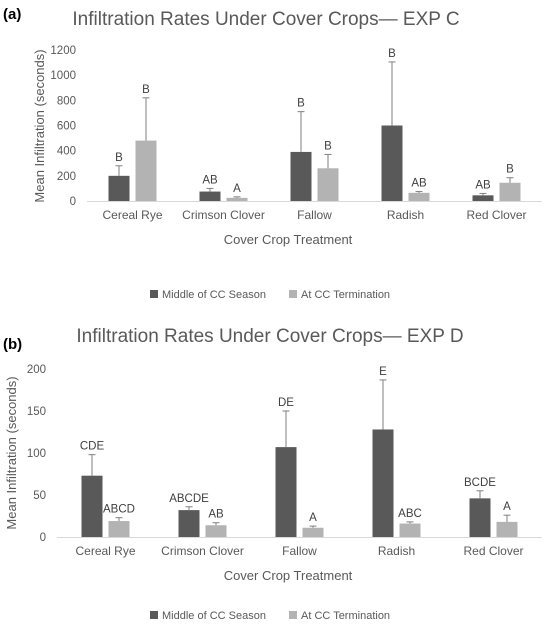  Describe the element at coordinates (270, 295) in the screenshot. I see `legend-a: Middle of CC Season At CC Termination` at that location.